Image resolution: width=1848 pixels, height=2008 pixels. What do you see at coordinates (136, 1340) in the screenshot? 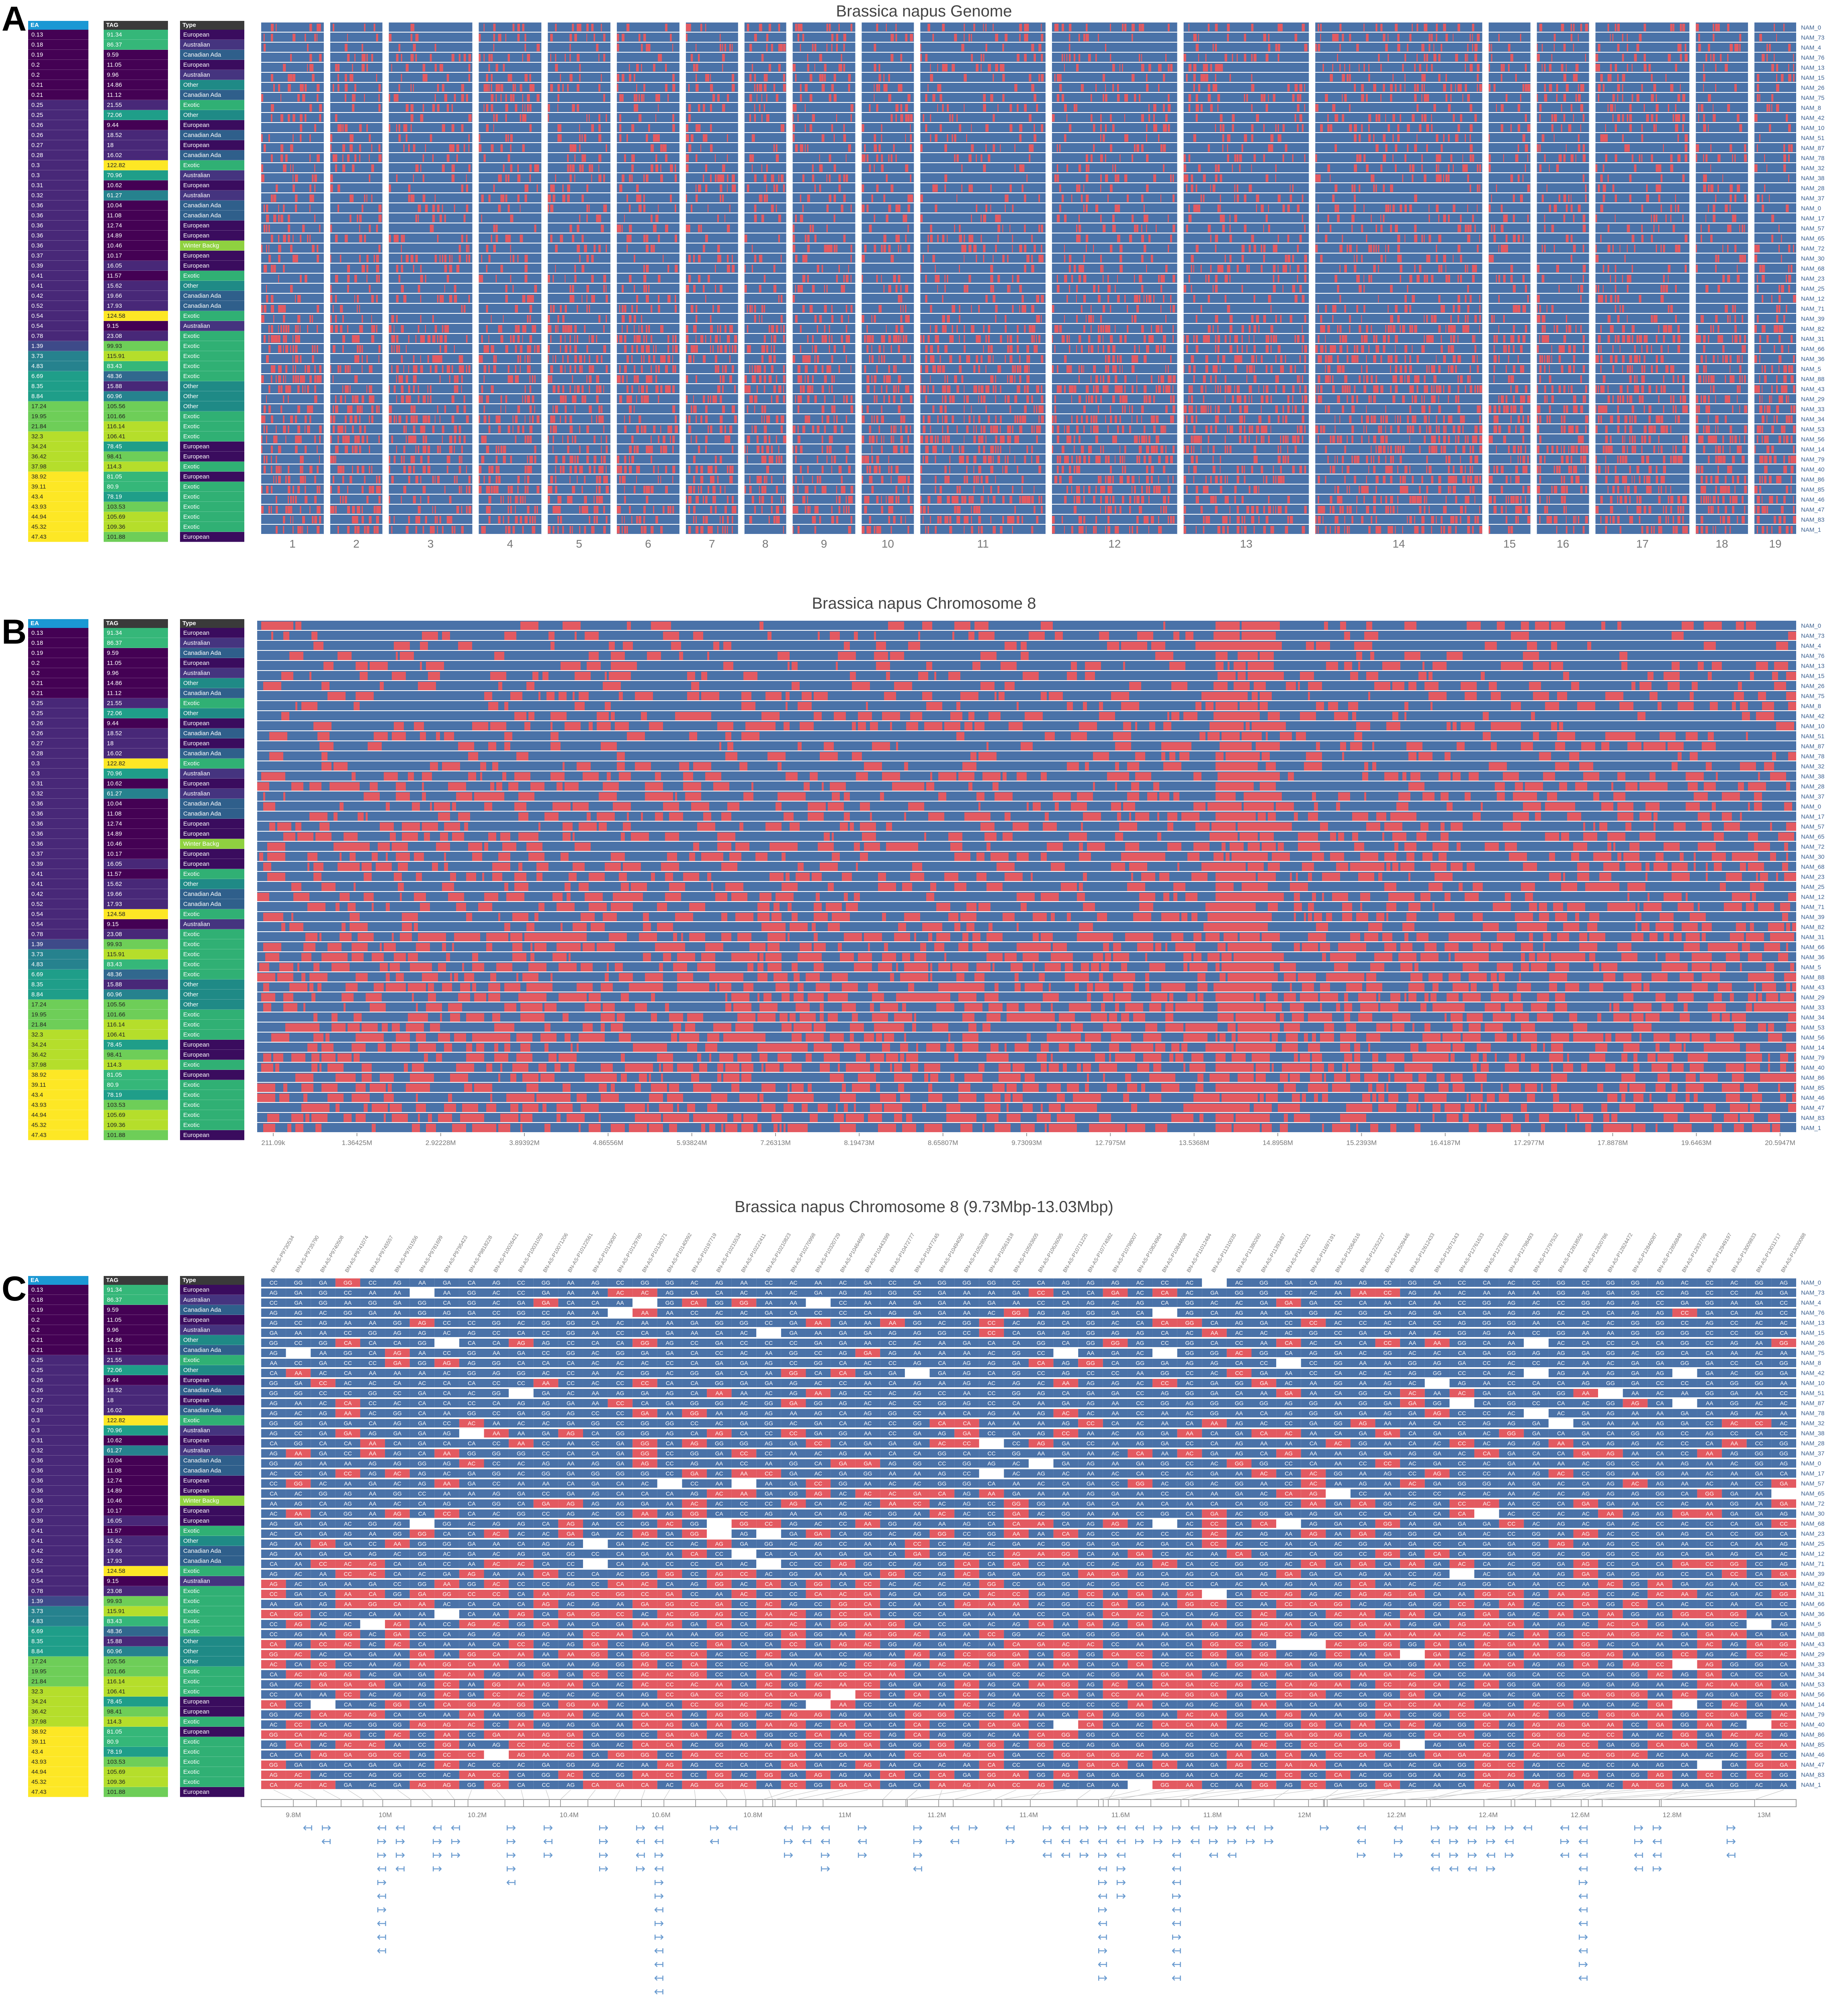
I see `annotation-cell-tag: 14.86` at bounding box center [136, 1340].